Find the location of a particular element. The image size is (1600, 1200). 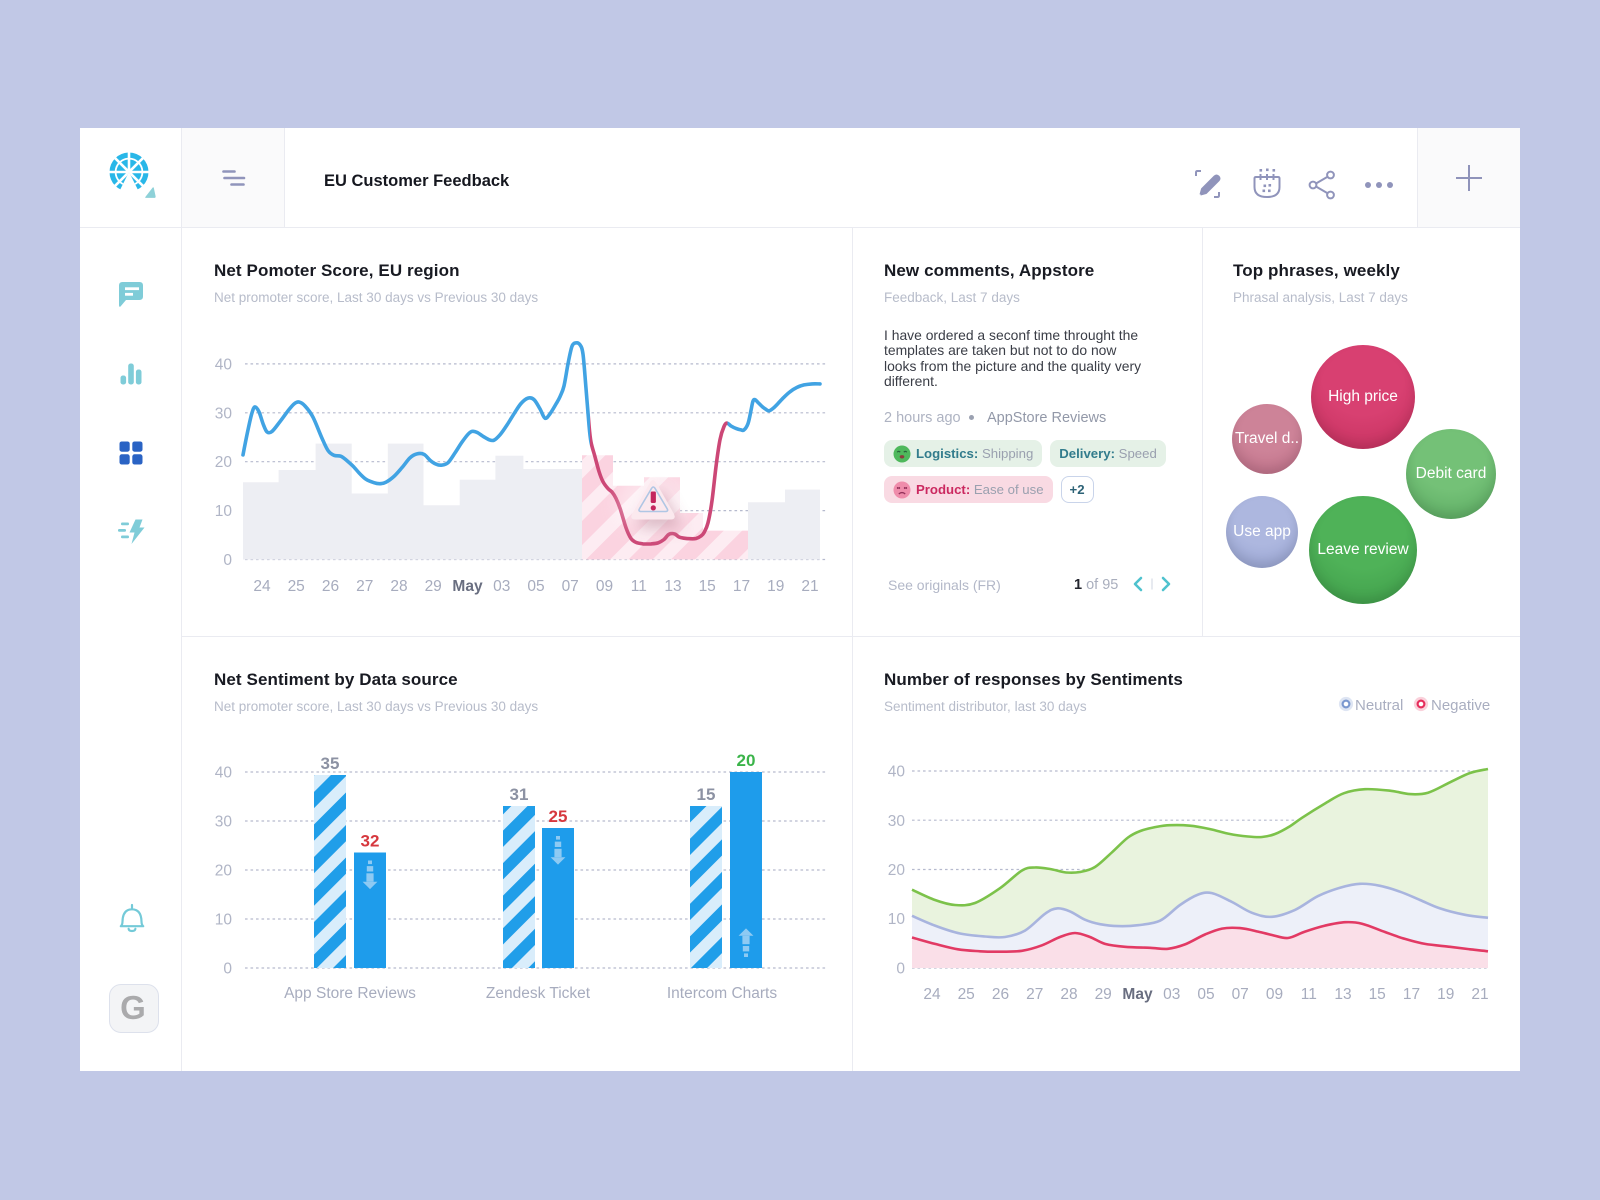

svg-text: App Store Reviews is located at coordinates (350, 993).